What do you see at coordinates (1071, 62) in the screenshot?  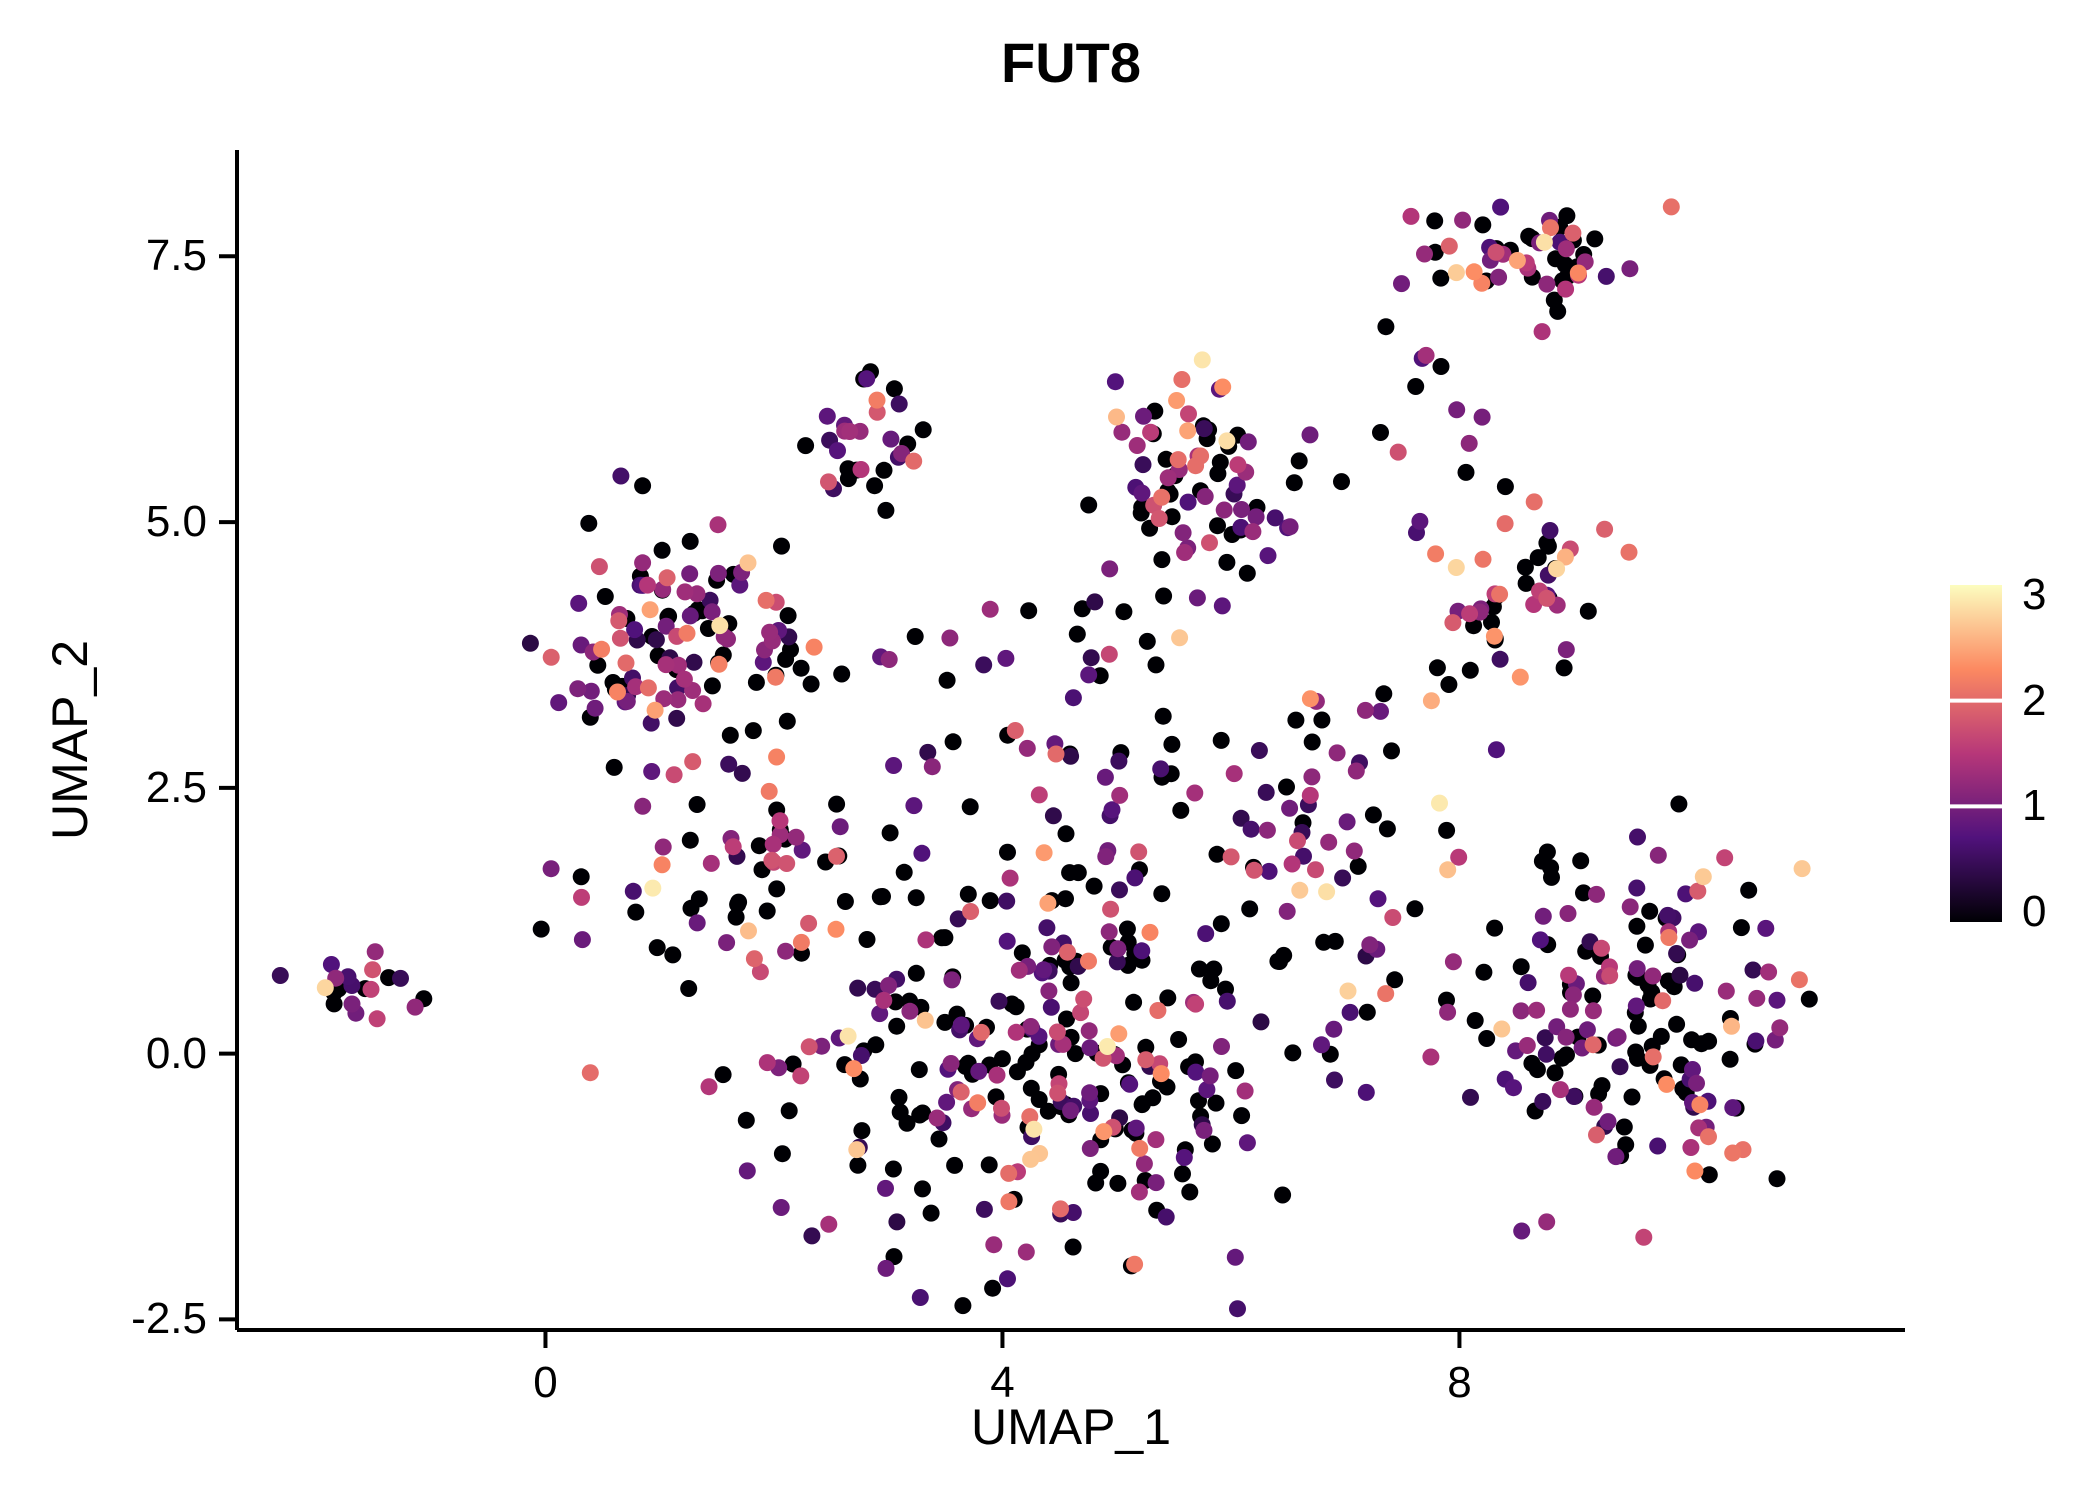 I see `chart-title: FUT8` at bounding box center [1071, 62].